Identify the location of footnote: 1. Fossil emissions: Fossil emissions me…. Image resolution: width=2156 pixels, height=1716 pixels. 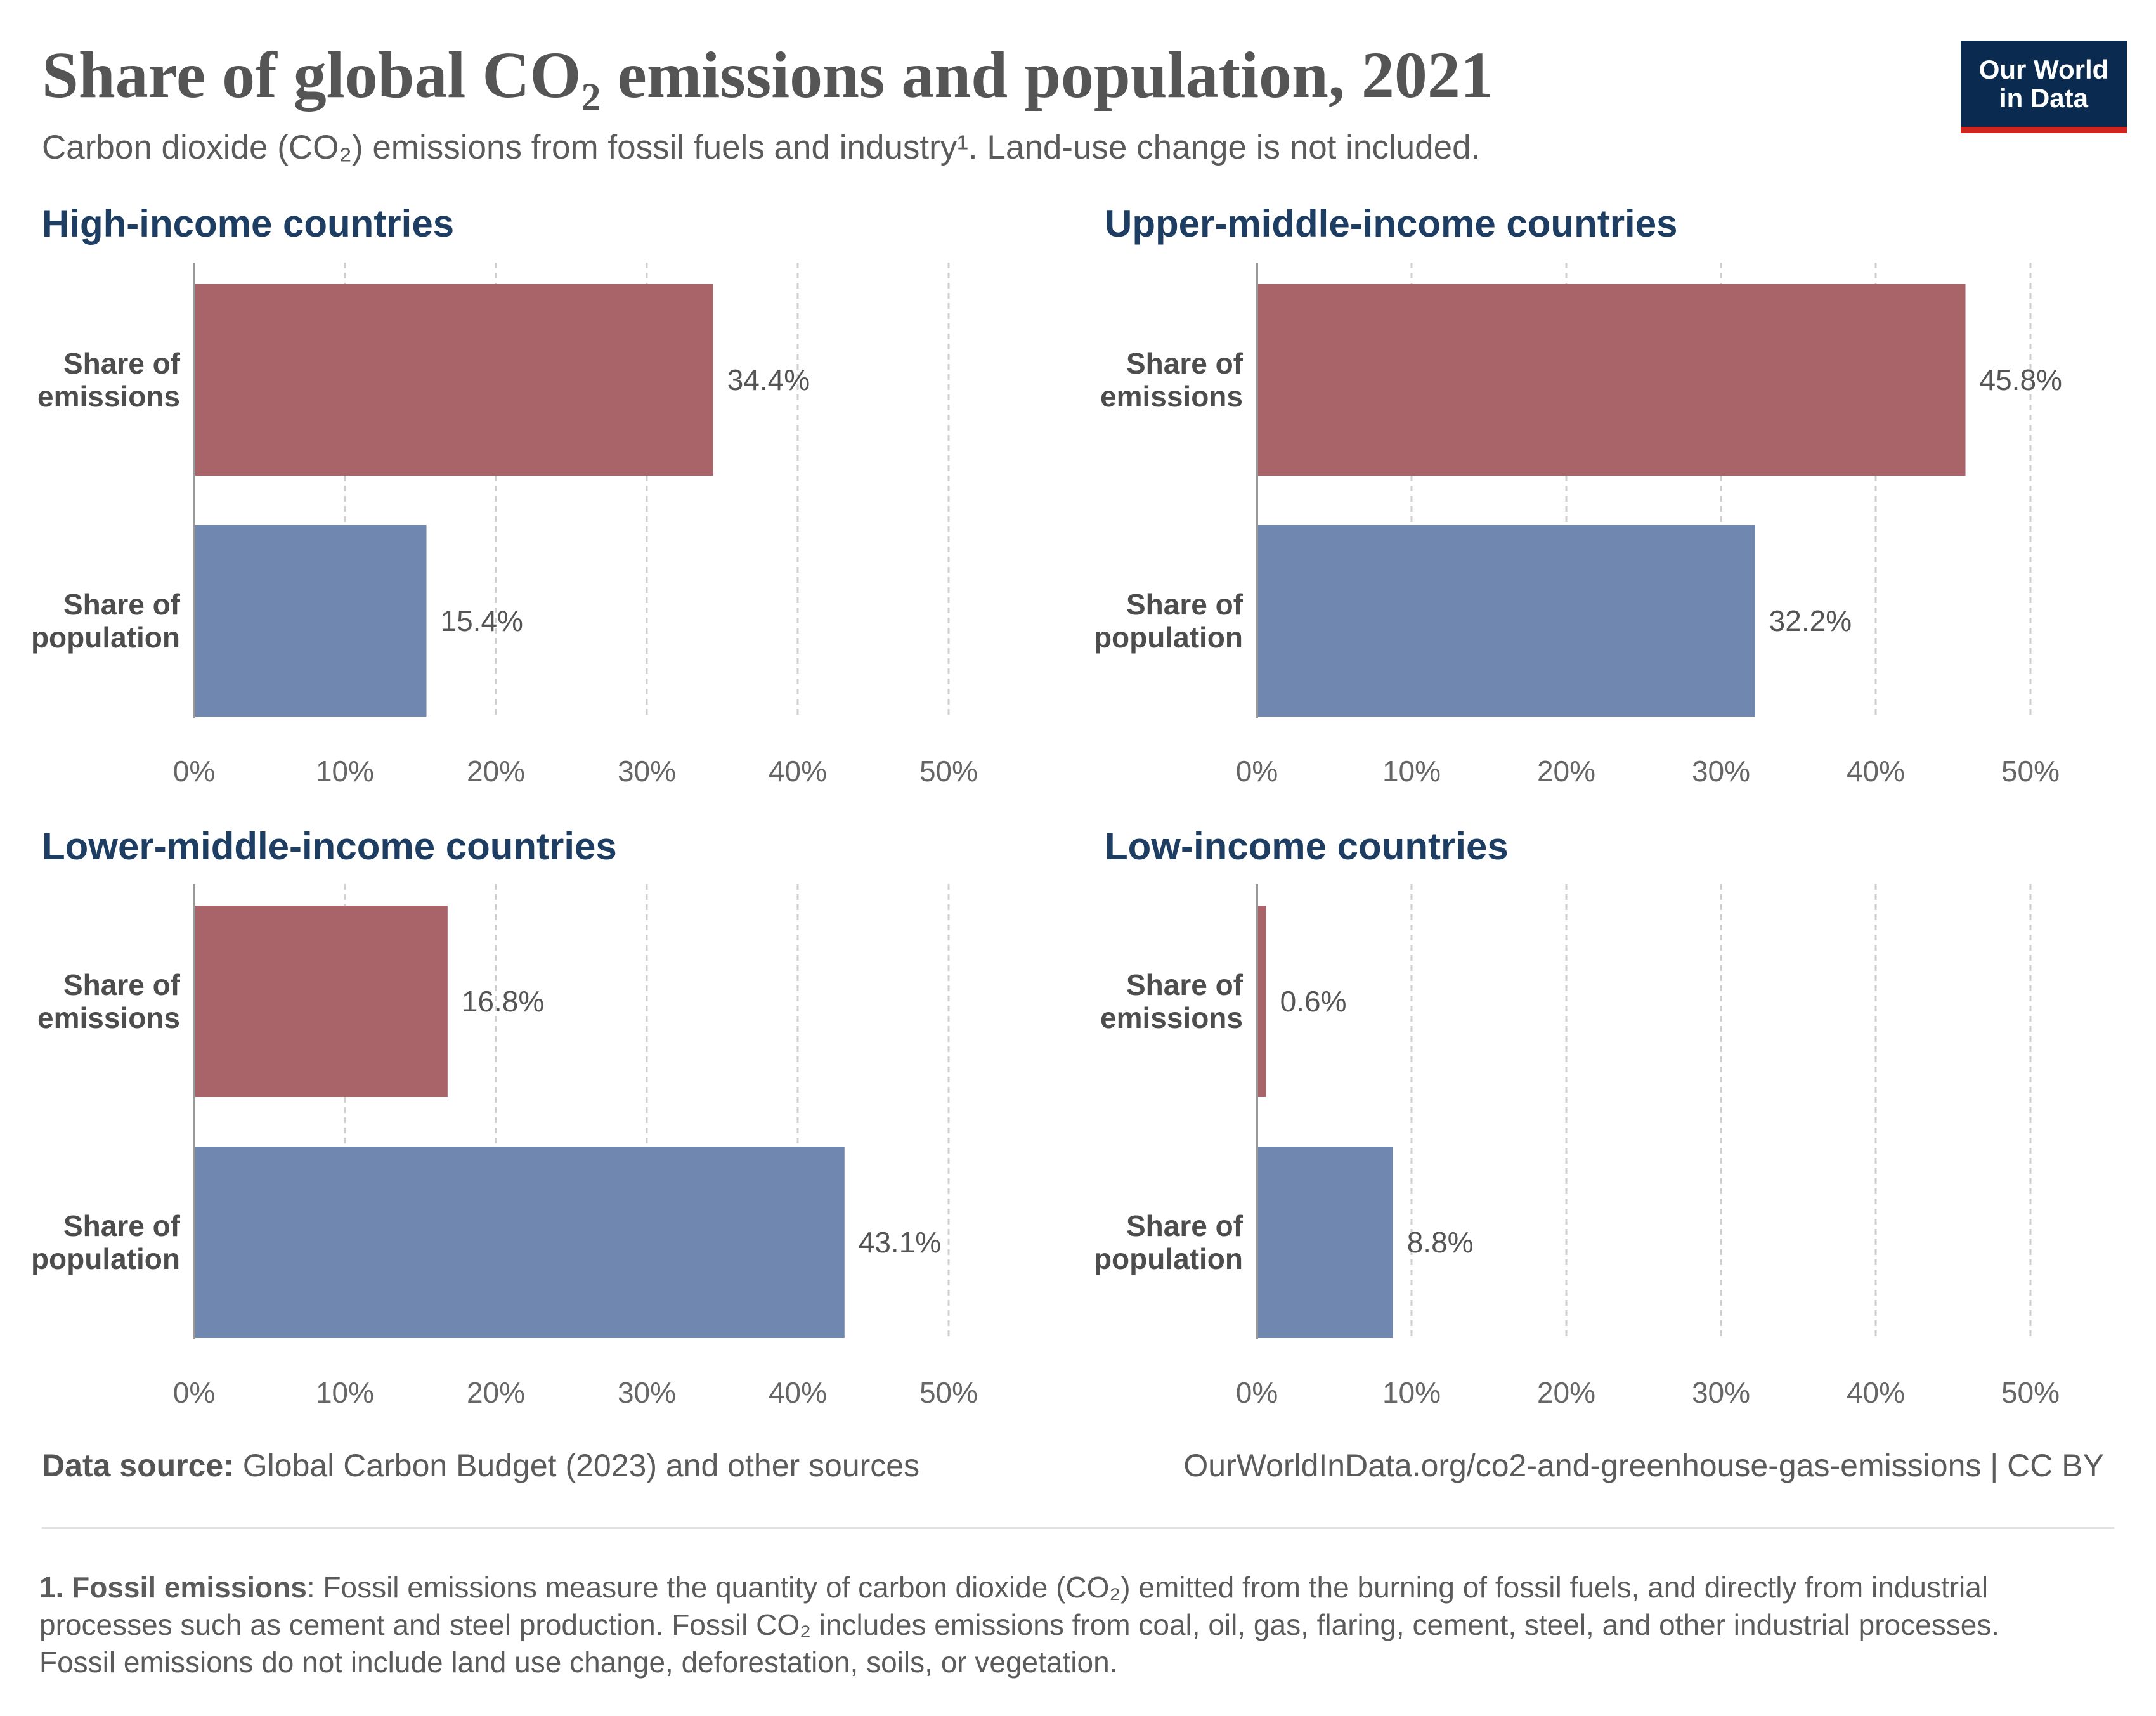
(1053, 1625).